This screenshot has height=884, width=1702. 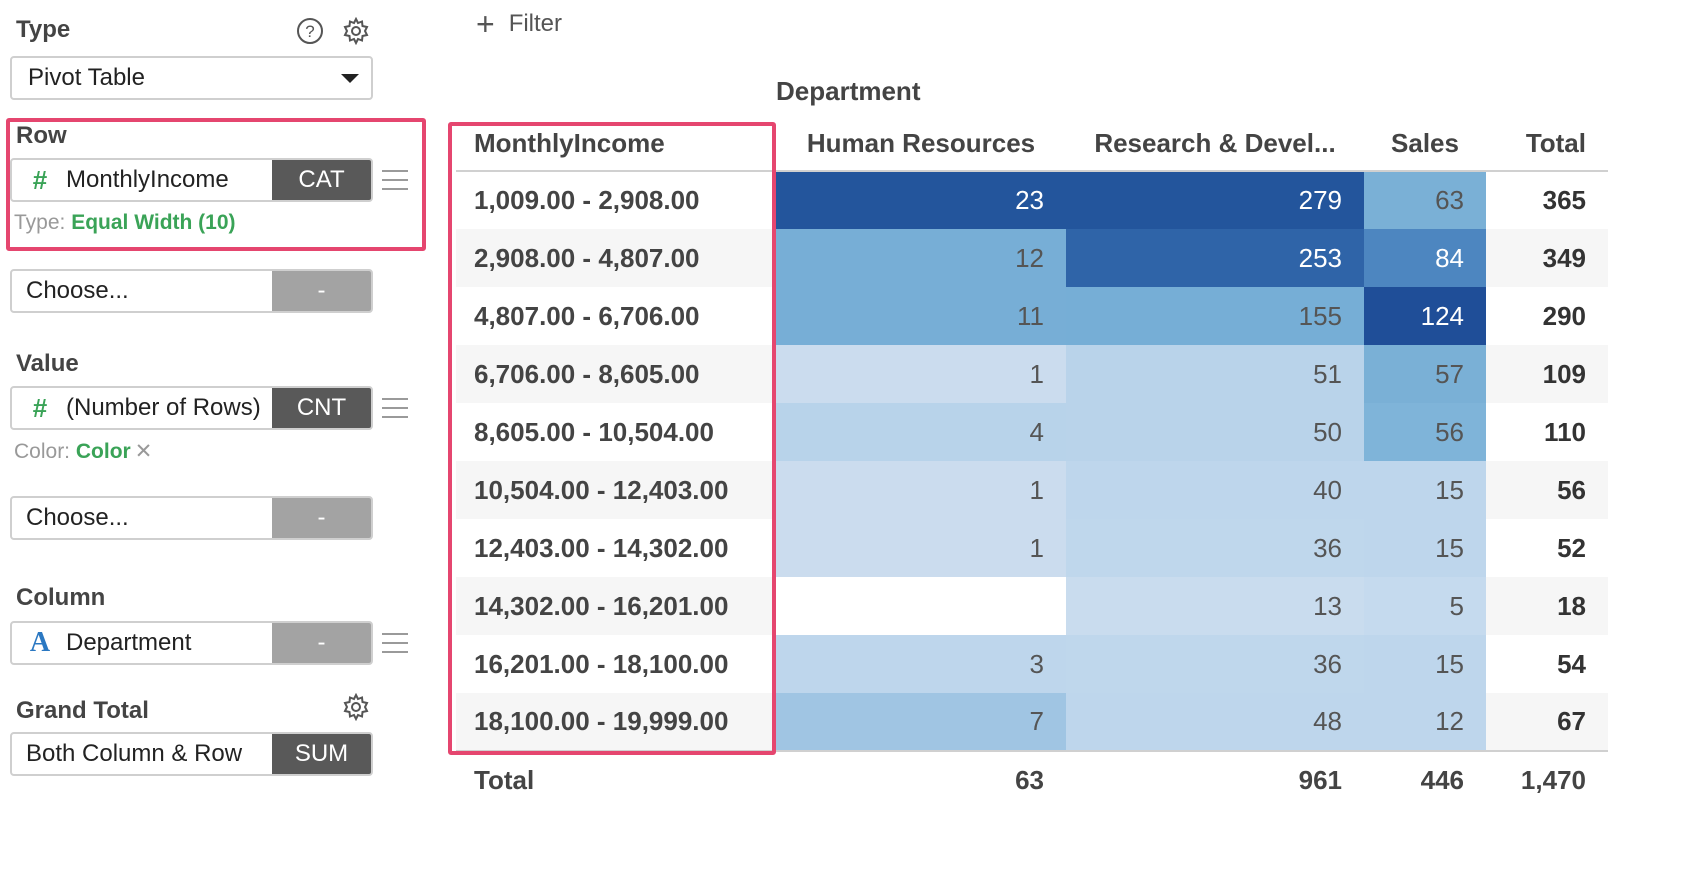 What do you see at coordinates (191, 291) in the screenshot?
I see `row-choose-field: Choose... -` at bounding box center [191, 291].